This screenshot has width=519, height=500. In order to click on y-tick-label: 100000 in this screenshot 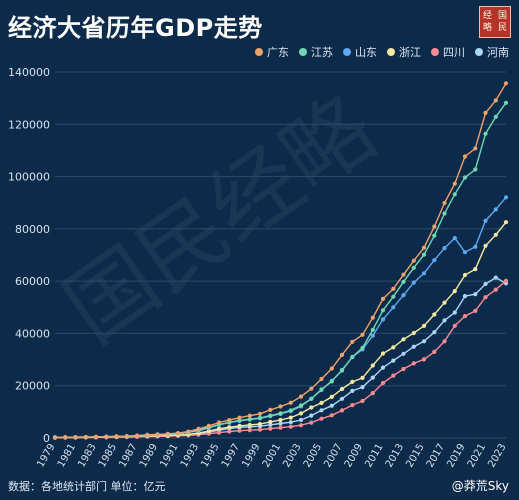, I will do `click(29, 177)`.